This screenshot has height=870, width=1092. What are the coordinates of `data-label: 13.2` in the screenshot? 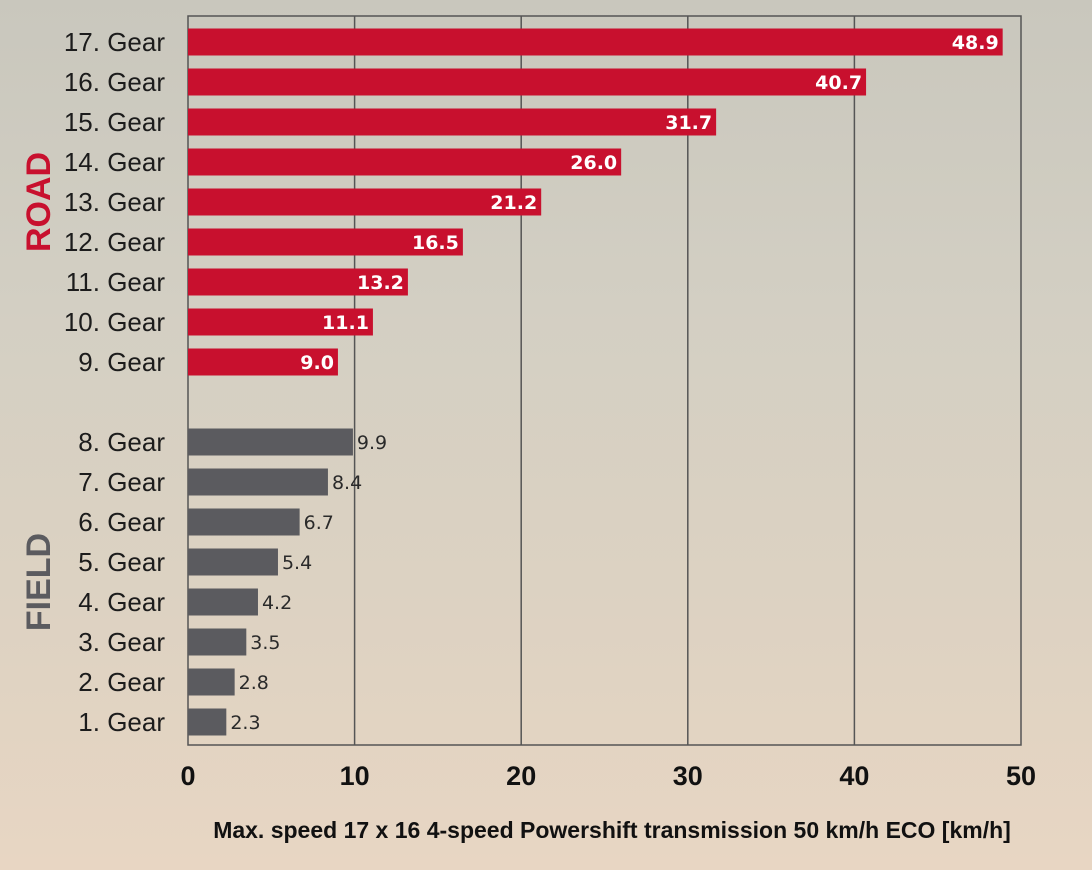 It's located at (380, 283).